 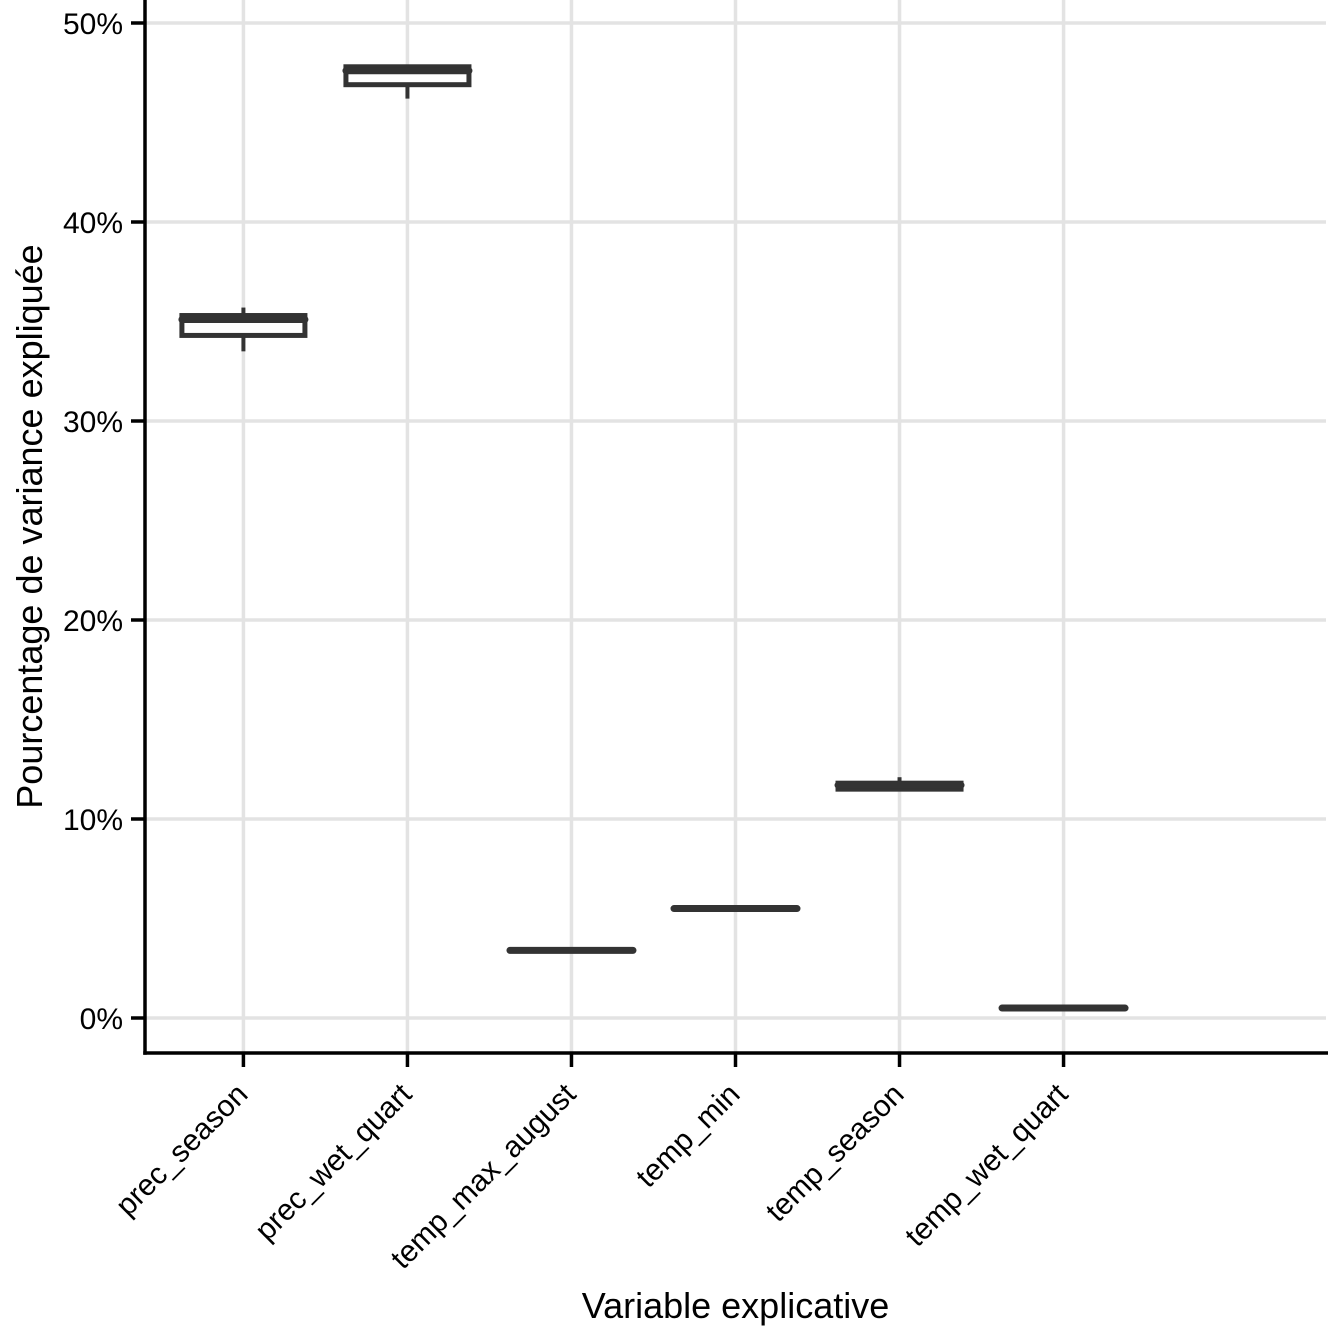 I want to click on y-axis-title: Pourcentage de variance expliquée, so click(x=29, y=526).